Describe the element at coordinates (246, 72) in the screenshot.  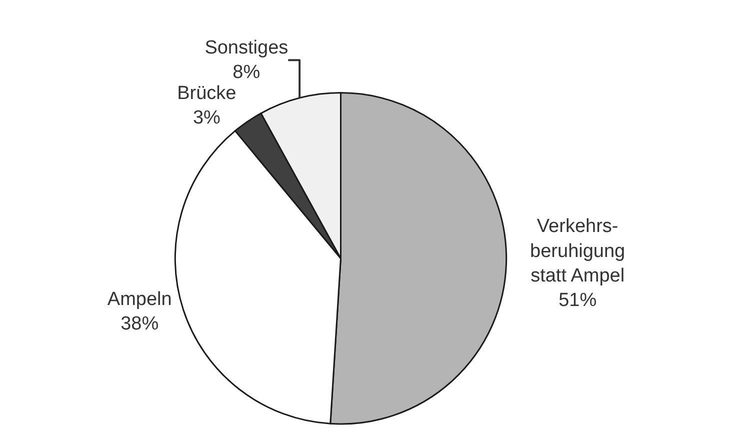
I see `data-label: 8%` at that location.